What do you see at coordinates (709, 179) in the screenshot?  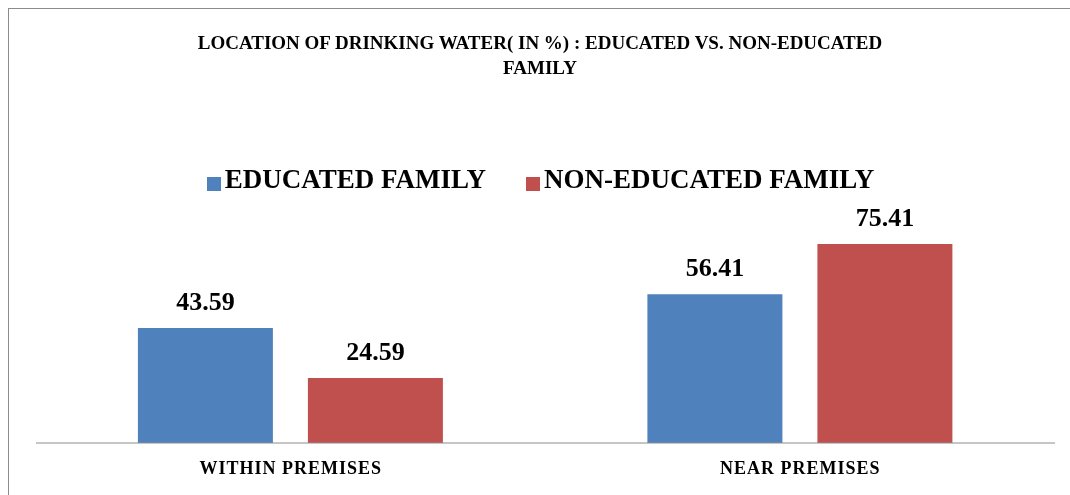 I see `legend-label: NON-EDUCATED FAMILY` at bounding box center [709, 179].